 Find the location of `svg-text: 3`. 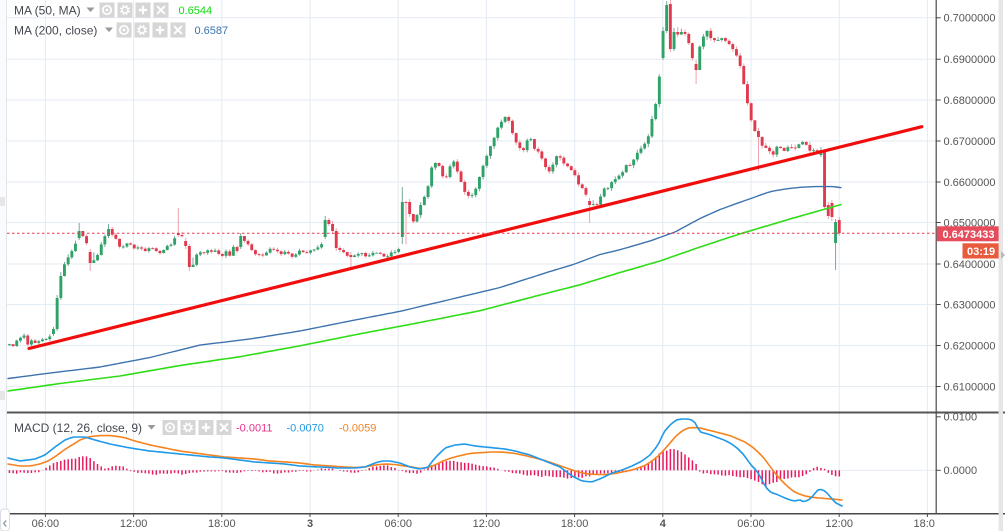

svg-text: 3 is located at coordinates (310, 524).